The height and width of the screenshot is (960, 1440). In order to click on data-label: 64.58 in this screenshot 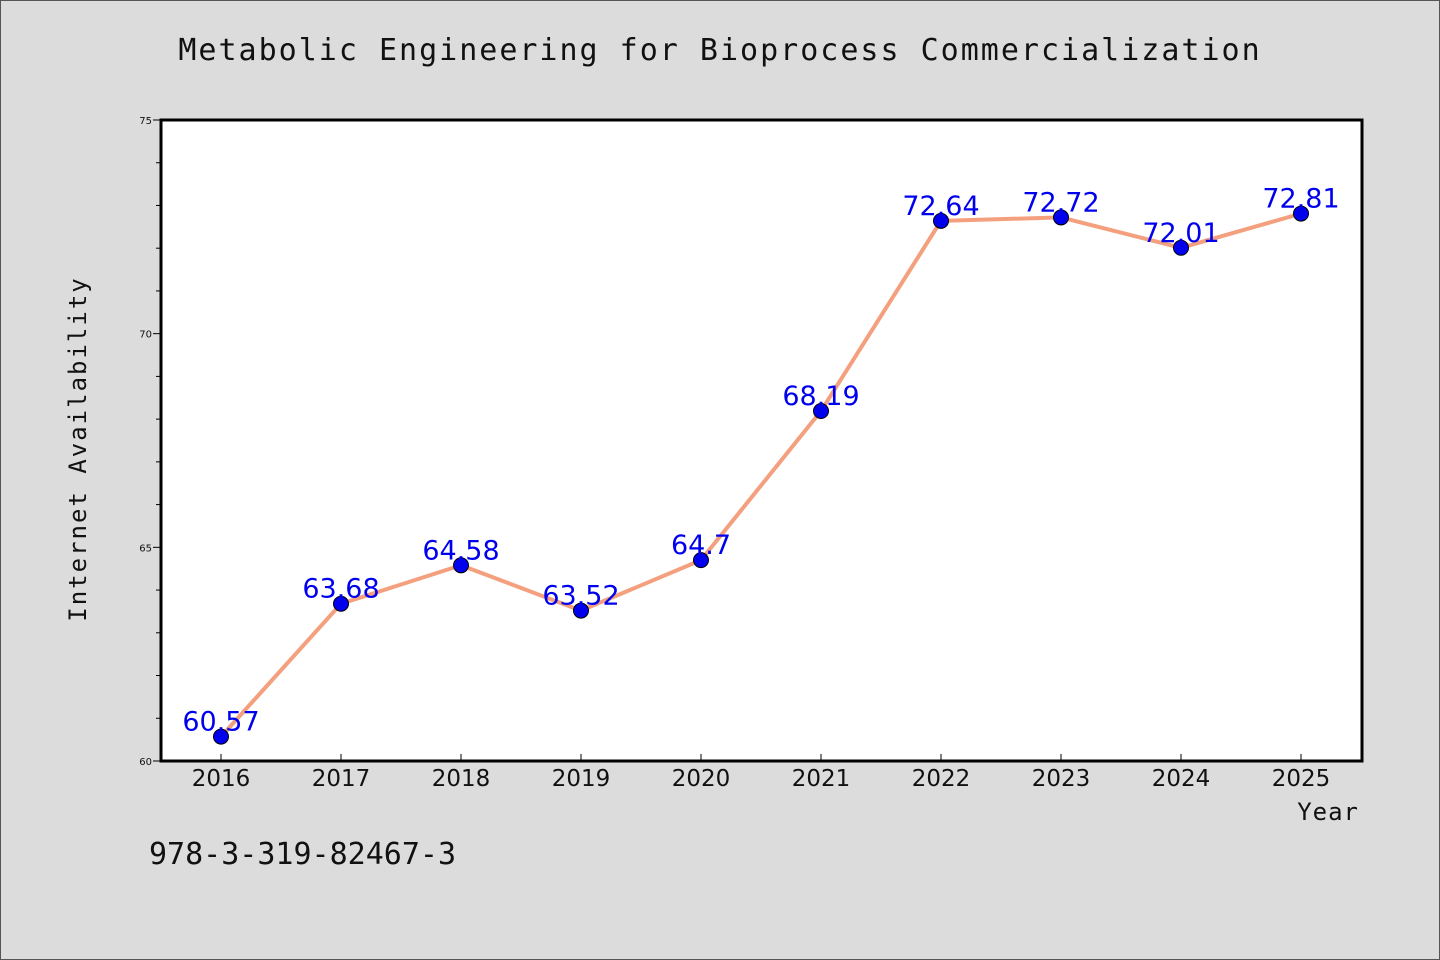, I will do `click(460, 550)`.